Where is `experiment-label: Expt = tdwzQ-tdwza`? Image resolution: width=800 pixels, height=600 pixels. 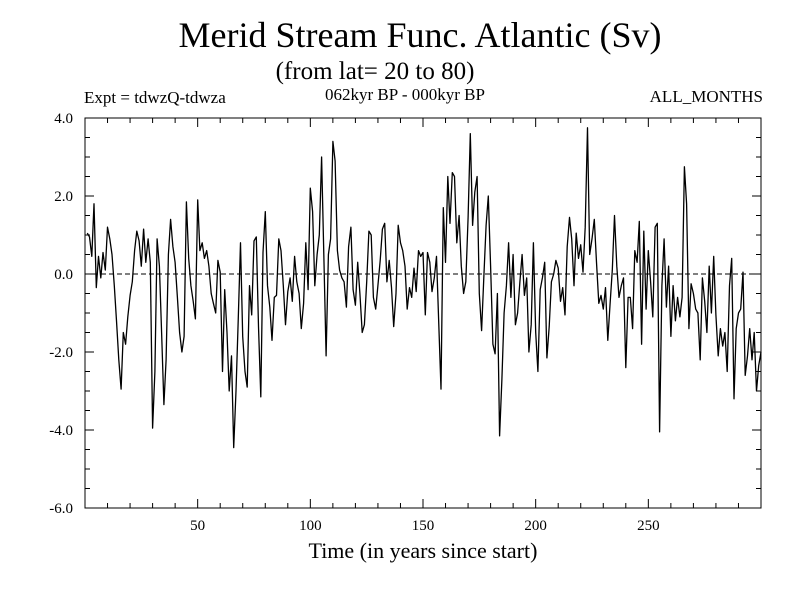
experiment-label: Expt = tdwzQ-tdwza is located at coordinates (155, 97).